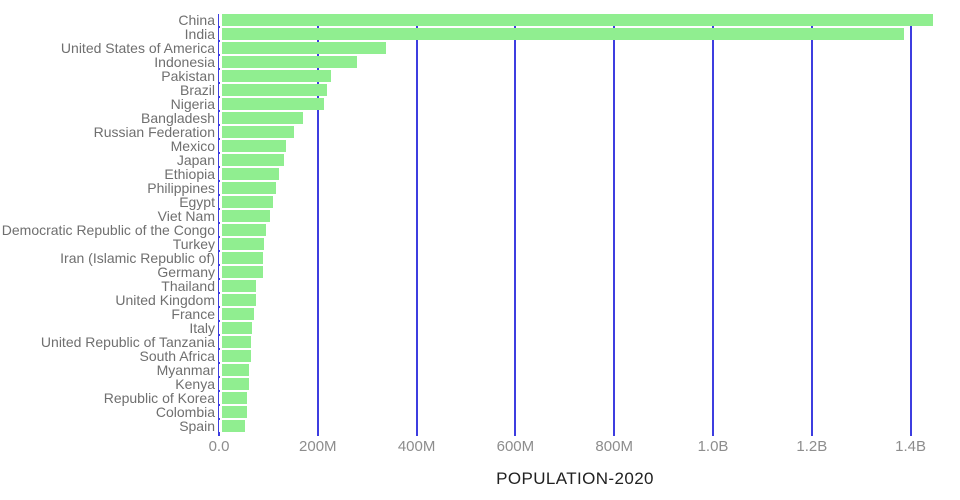  What do you see at coordinates (192, 146) in the screenshot?
I see `category-label: Mexico` at bounding box center [192, 146].